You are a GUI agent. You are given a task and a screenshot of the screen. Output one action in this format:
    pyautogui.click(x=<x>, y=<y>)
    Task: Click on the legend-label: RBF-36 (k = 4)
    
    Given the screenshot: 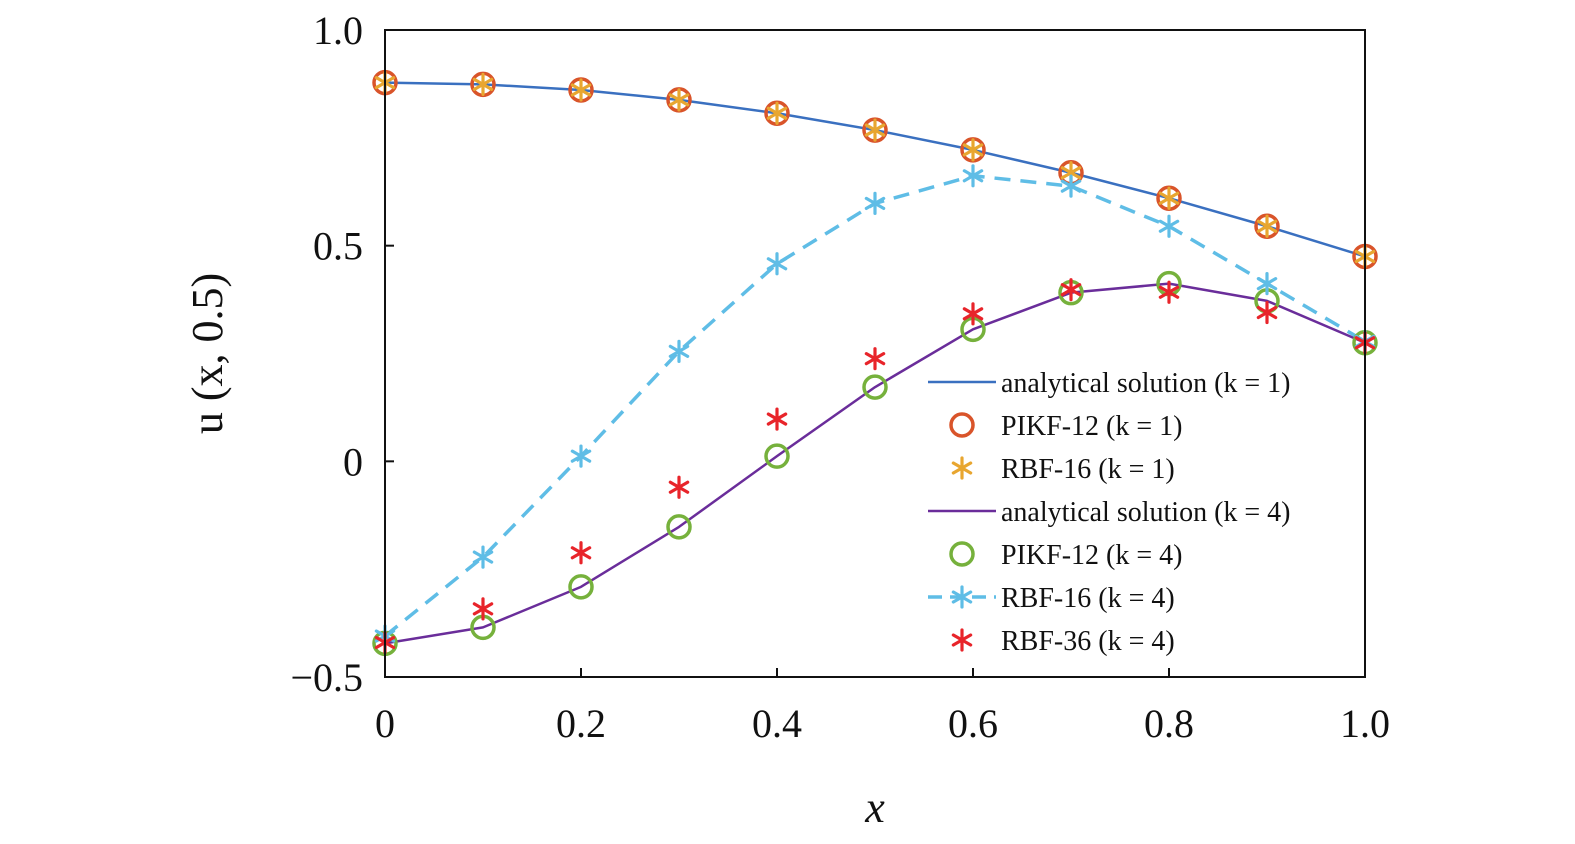 What is the action you would take?
    pyautogui.click(x=1088, y=641)
    